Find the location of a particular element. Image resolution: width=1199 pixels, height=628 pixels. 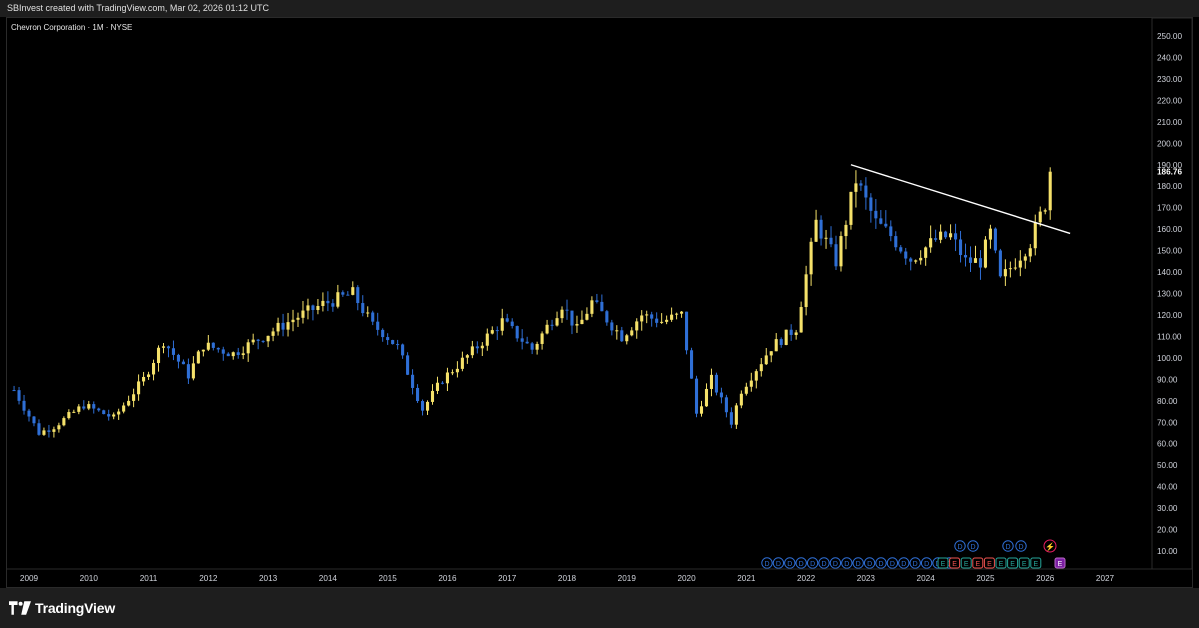

y-tick-label: 220.00 is located at coordinates (1169, 100).